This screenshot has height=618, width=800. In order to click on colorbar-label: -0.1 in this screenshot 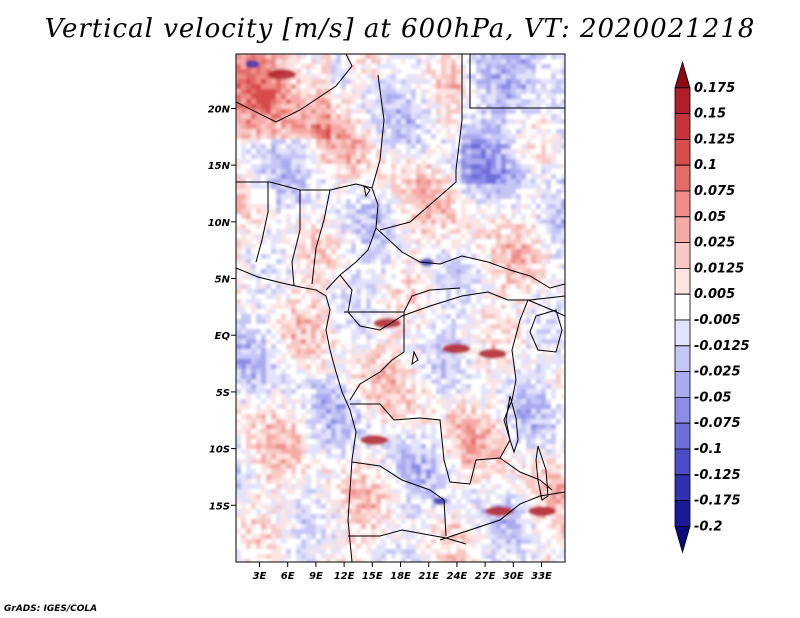, I will do `click(708, 449)`.